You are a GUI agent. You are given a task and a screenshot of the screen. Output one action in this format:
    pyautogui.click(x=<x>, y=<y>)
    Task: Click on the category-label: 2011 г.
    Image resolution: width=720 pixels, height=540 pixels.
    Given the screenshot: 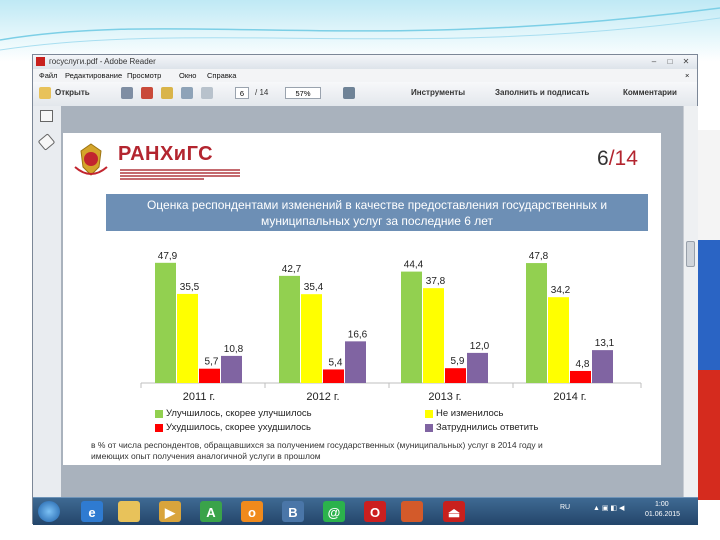 What is the action you would take?
    pyautogui.click(x=199, y=397)
    